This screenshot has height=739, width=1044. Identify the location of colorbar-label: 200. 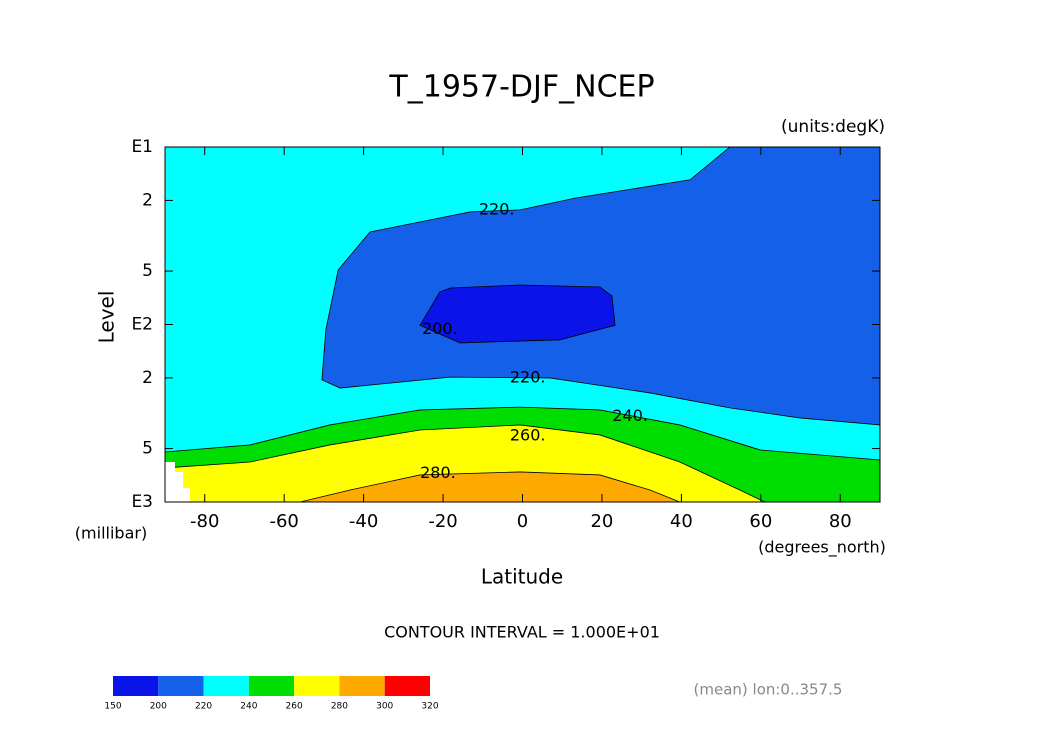
(158, 707).